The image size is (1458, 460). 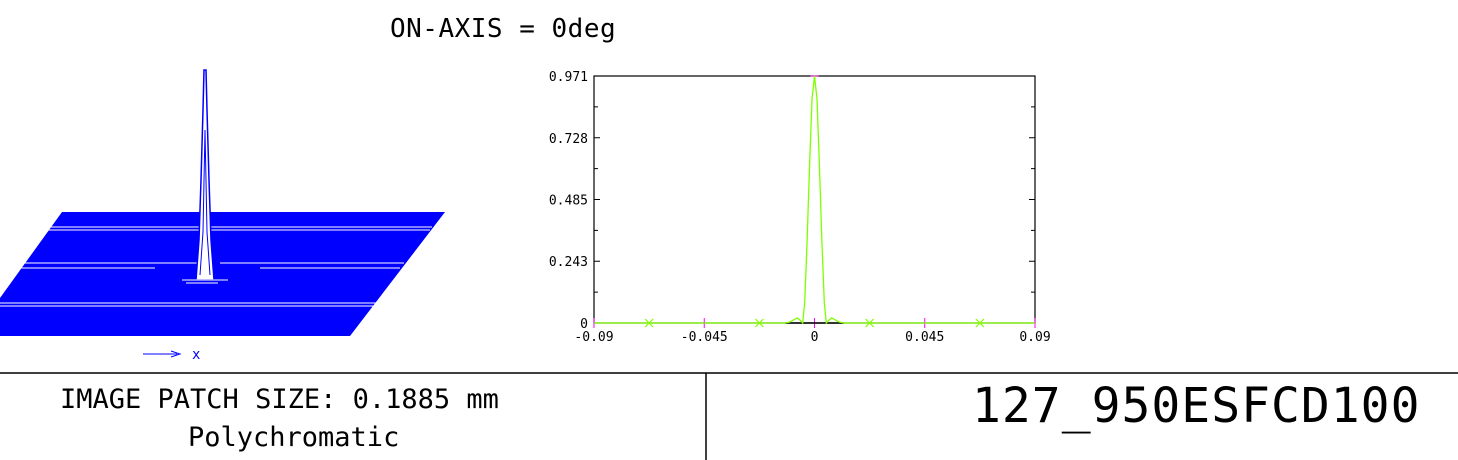 I want to click on surface-peak, so click(x=205, y=175).